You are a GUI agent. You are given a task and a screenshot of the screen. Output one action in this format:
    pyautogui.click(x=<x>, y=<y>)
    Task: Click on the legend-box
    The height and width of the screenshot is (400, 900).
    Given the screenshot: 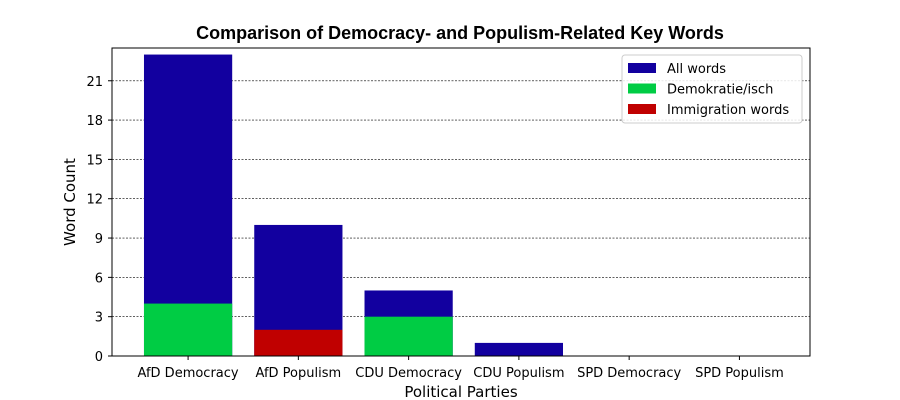 What is the action you would take?
    pyautogui.click(x=712, y=89)
    